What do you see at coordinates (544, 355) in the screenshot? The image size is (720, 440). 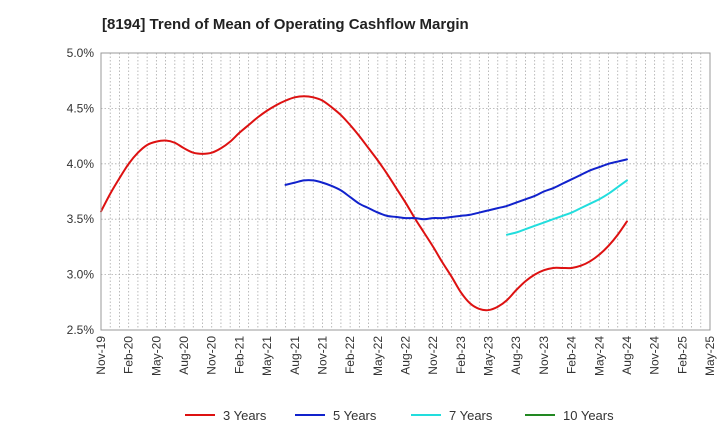 I see `x-tick-label: Nov-23` at bounding box center [544, 355].